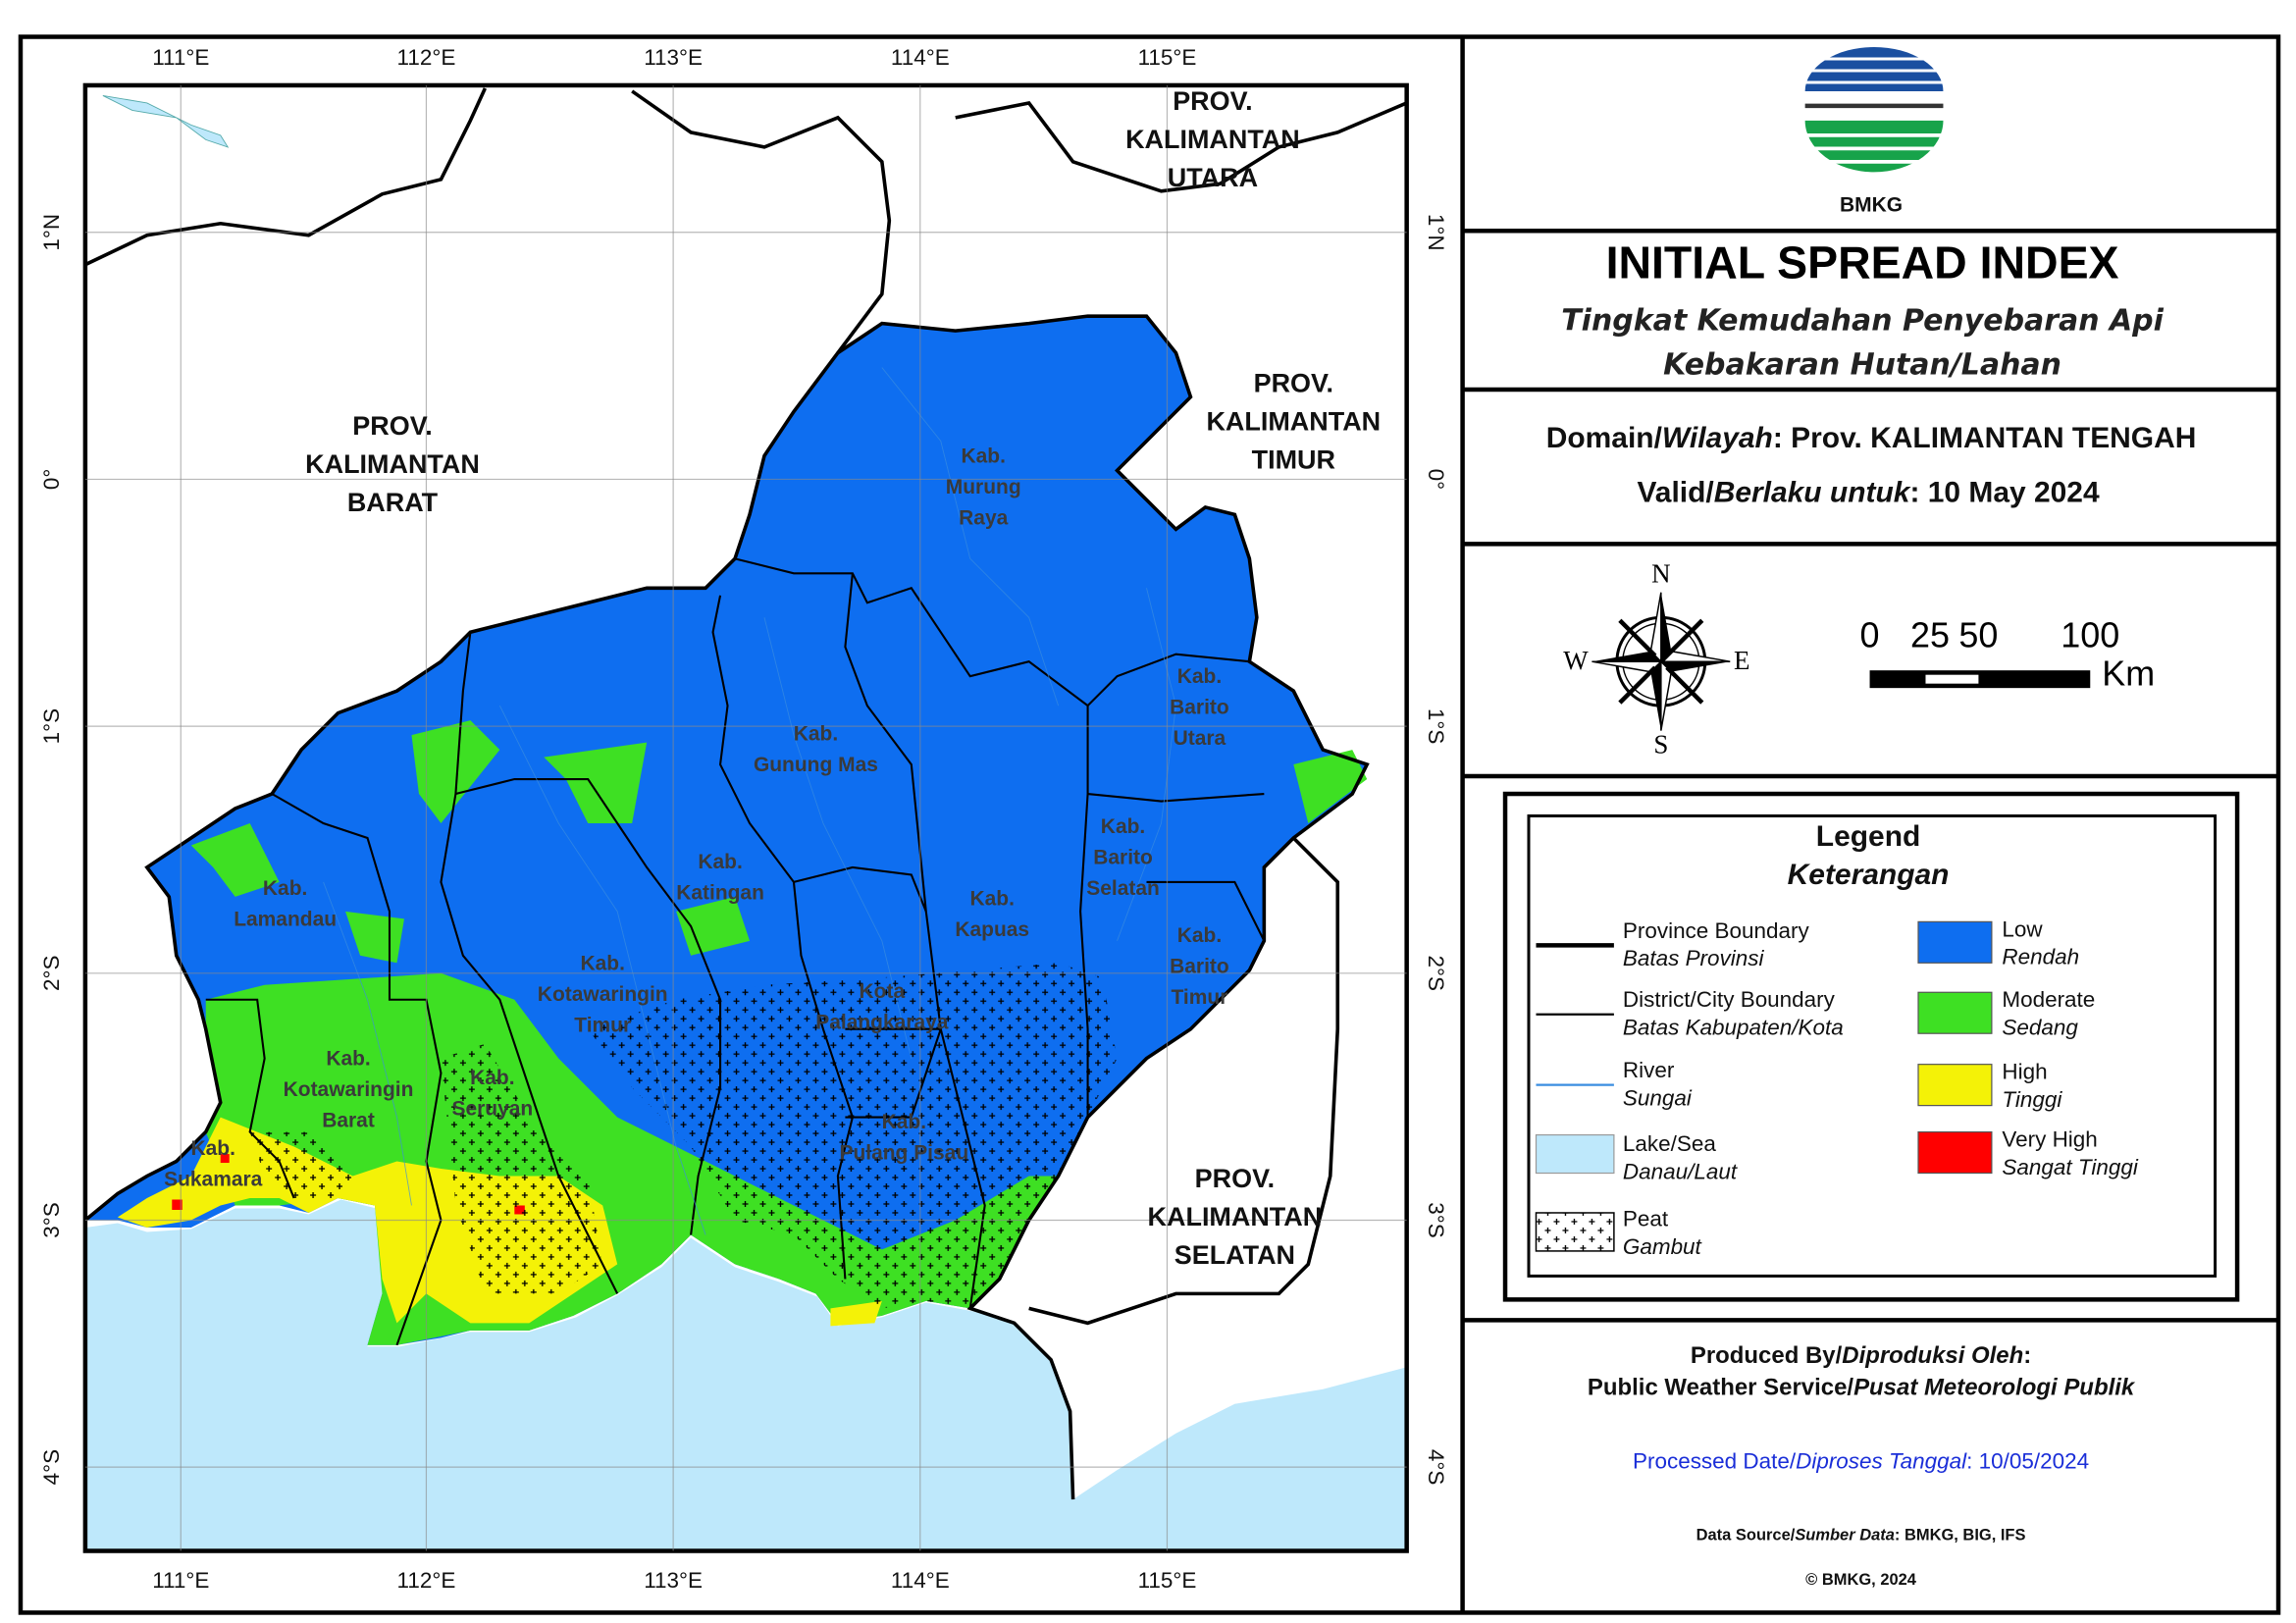  What do you see at coordinates (348, 1121) in the screenshot?
I see `district-label: Barat` at bounding box center [348, 1121].